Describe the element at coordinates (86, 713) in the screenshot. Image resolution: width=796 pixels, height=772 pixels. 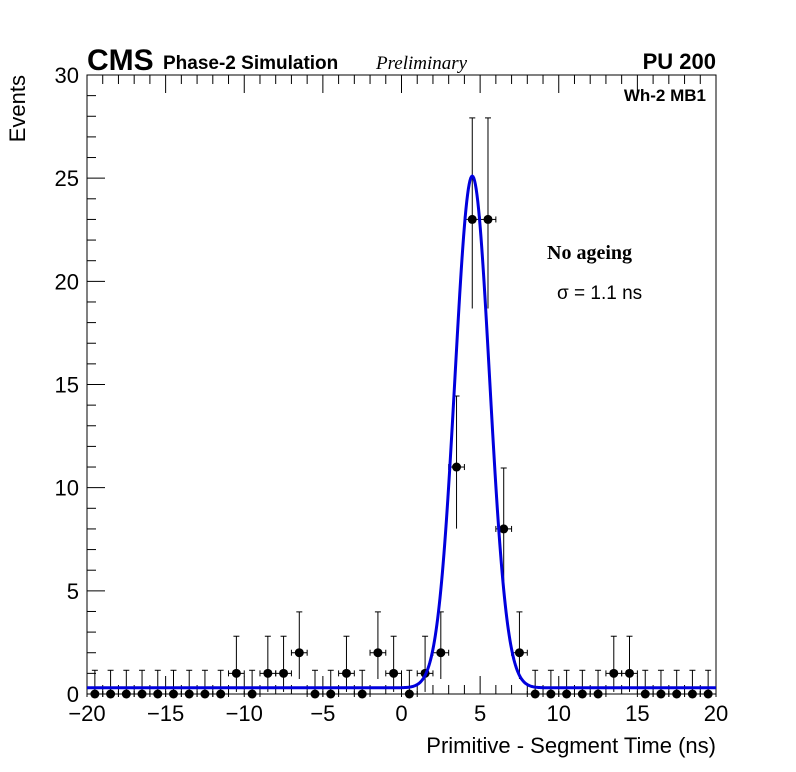
I see `x-tick-label: −20` at that location.